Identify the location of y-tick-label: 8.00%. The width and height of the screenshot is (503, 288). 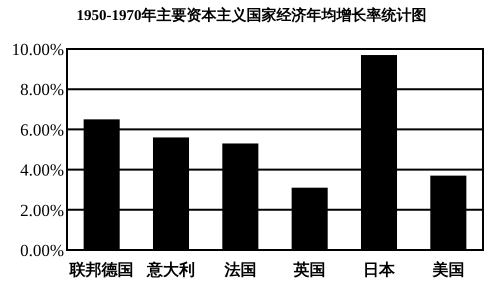
(42, 90).